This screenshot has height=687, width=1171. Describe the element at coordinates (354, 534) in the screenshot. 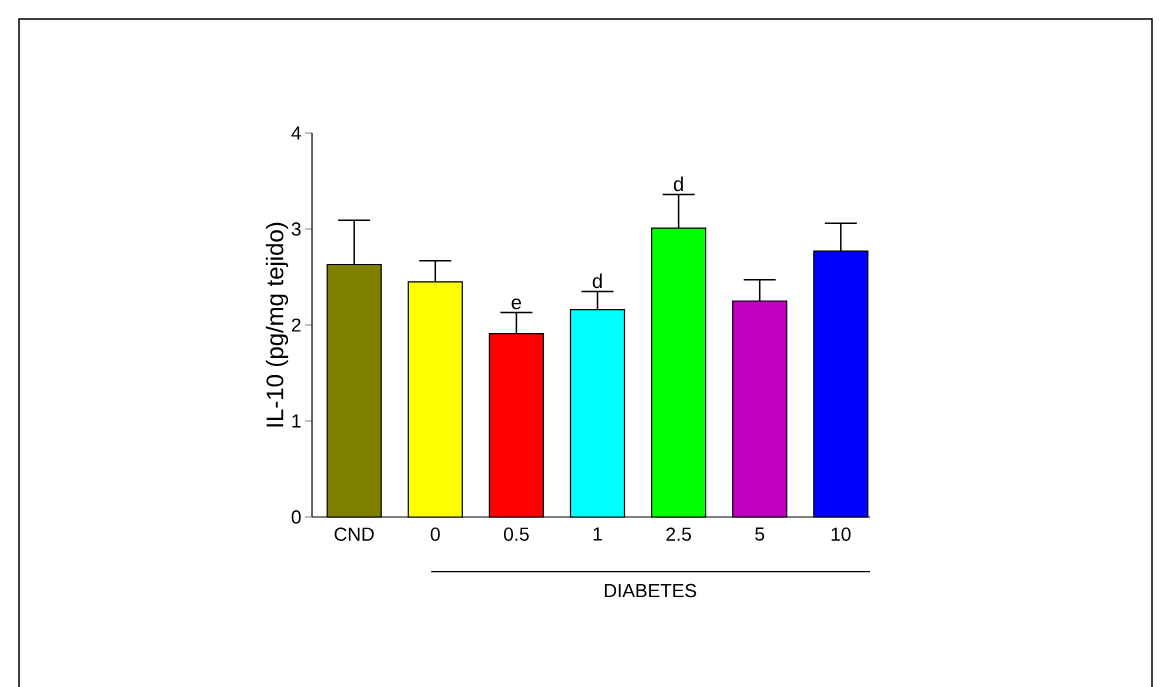

I see `x-tick-label: CND` at that location.